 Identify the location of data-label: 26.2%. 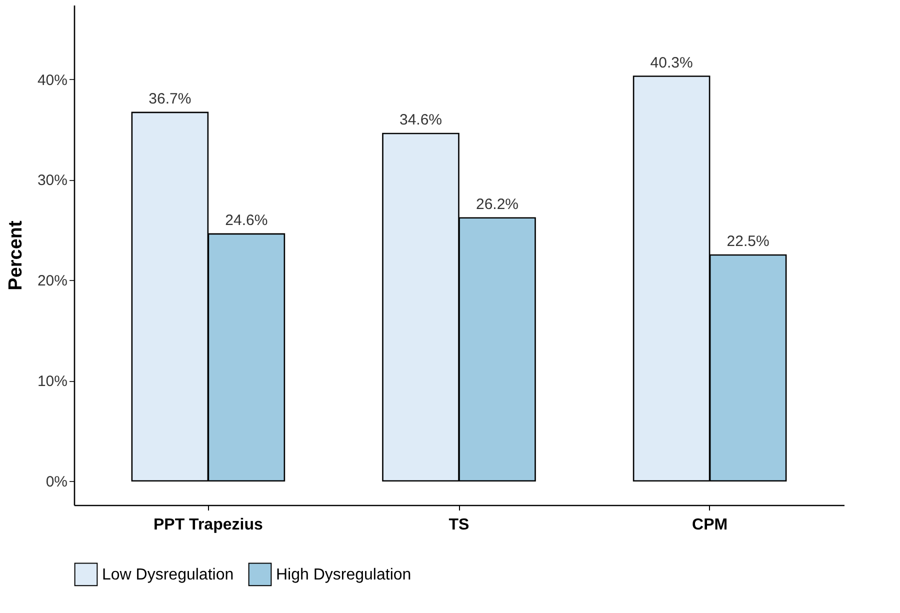
(497, 204).